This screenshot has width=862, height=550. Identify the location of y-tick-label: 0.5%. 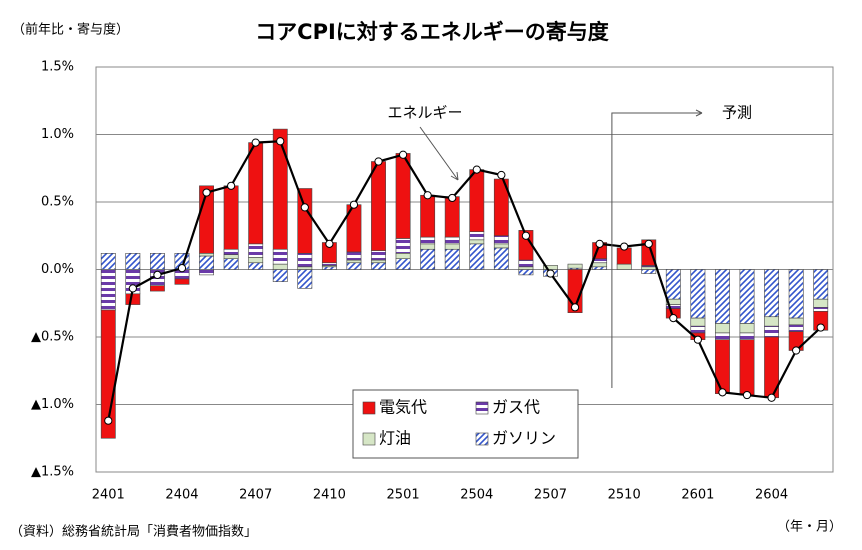
(57, 202).